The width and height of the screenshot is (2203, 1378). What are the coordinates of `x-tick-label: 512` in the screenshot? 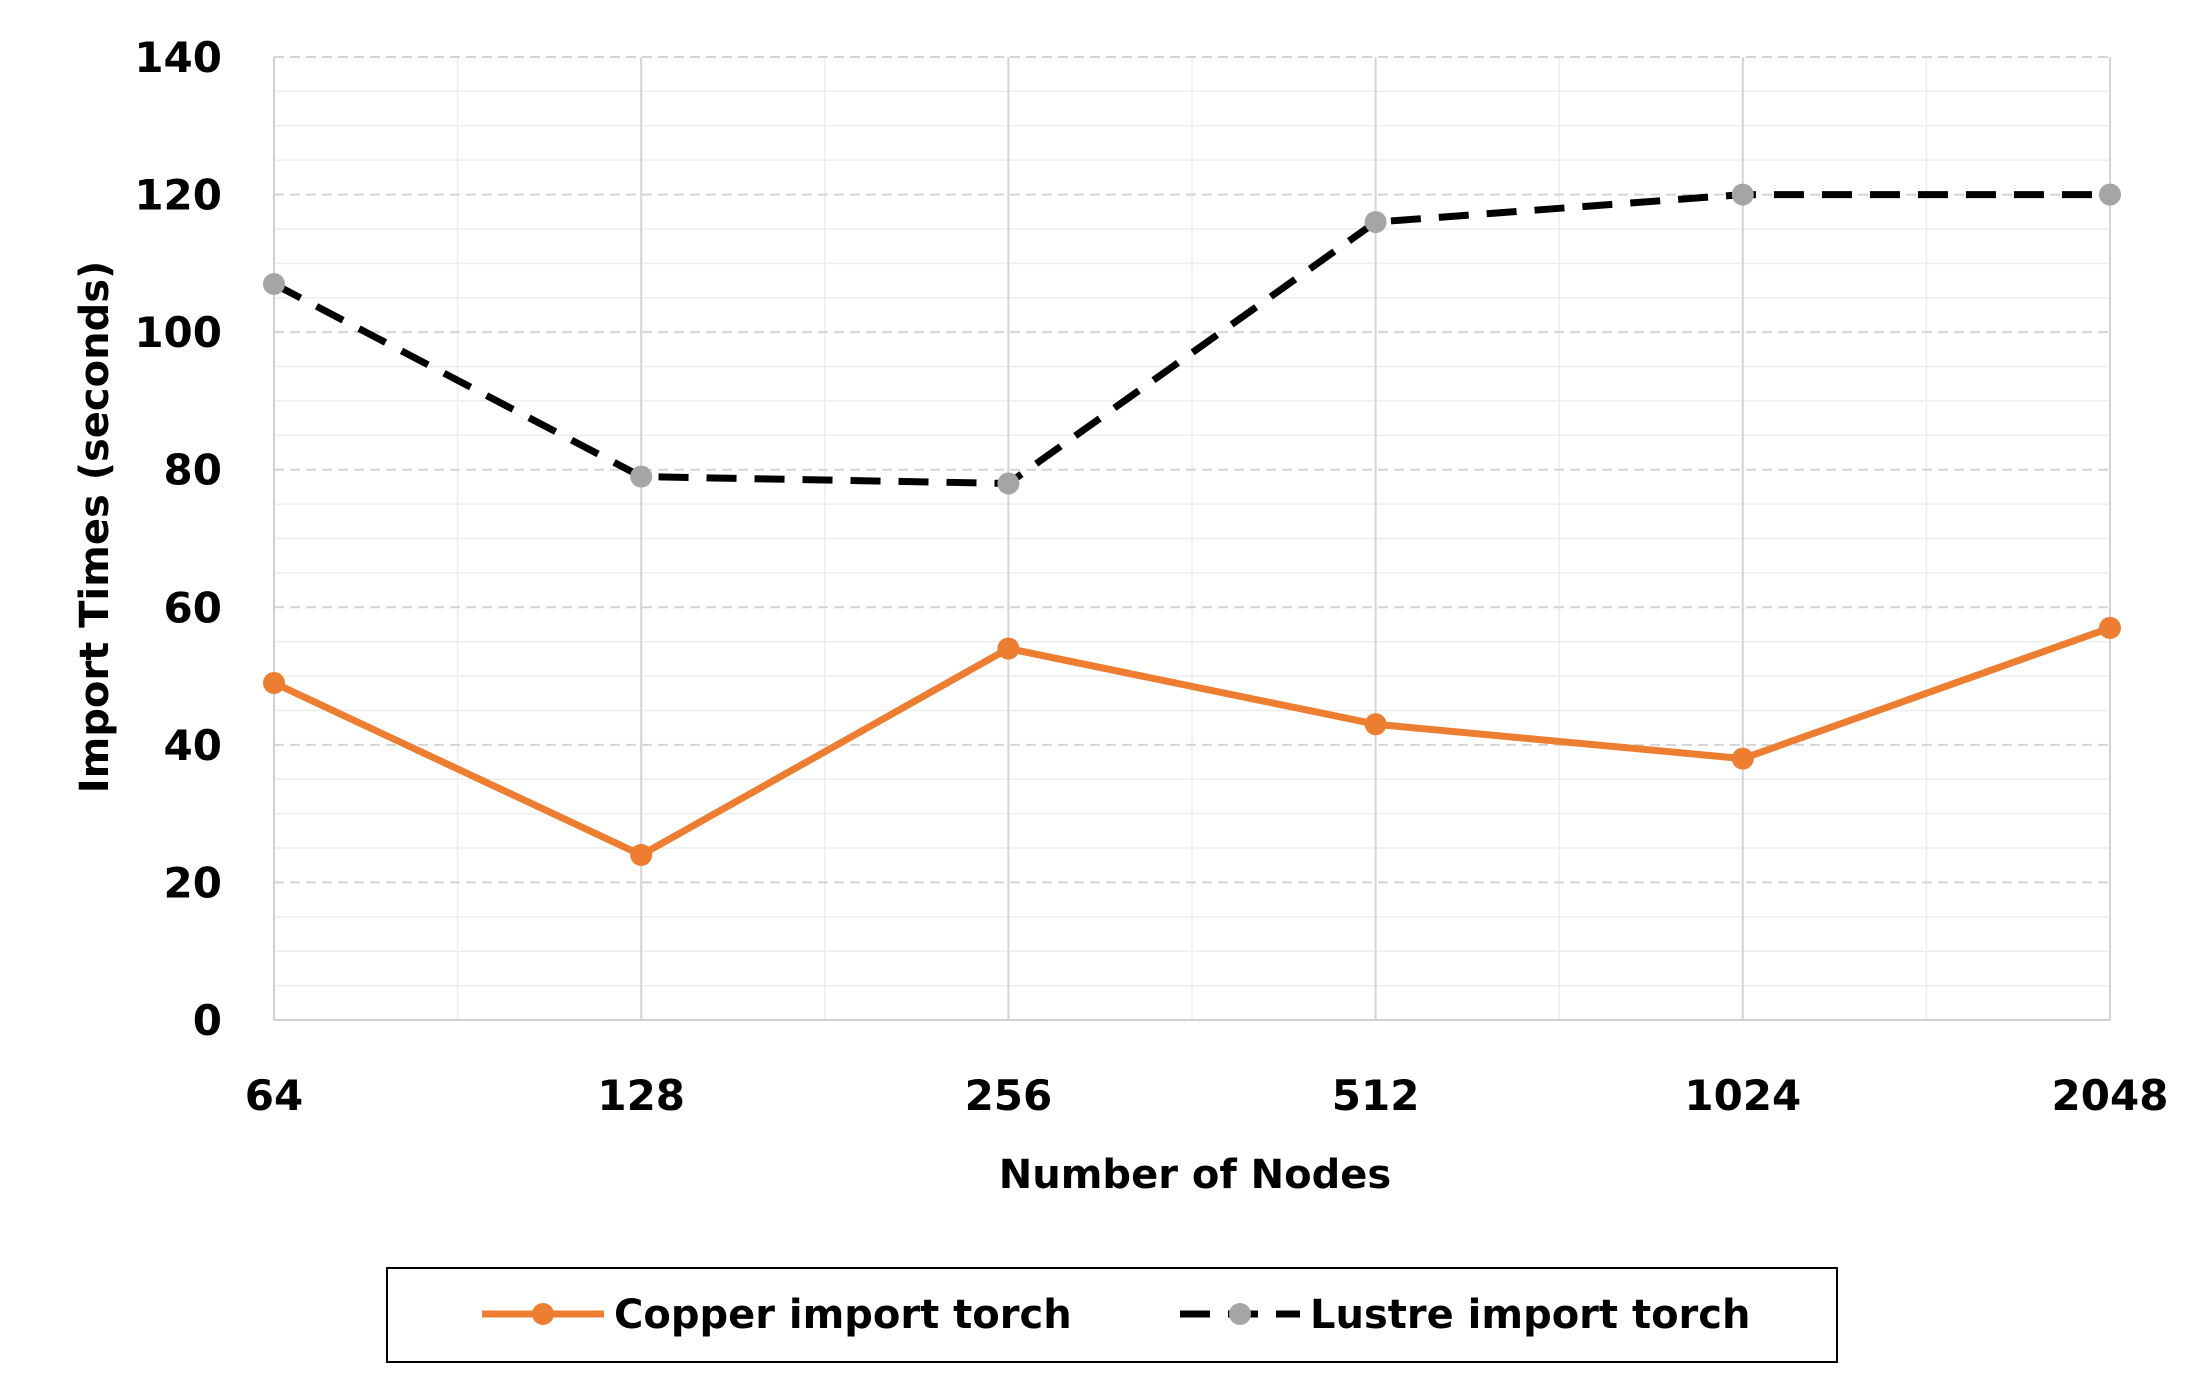 It's located at (1376, 1095).